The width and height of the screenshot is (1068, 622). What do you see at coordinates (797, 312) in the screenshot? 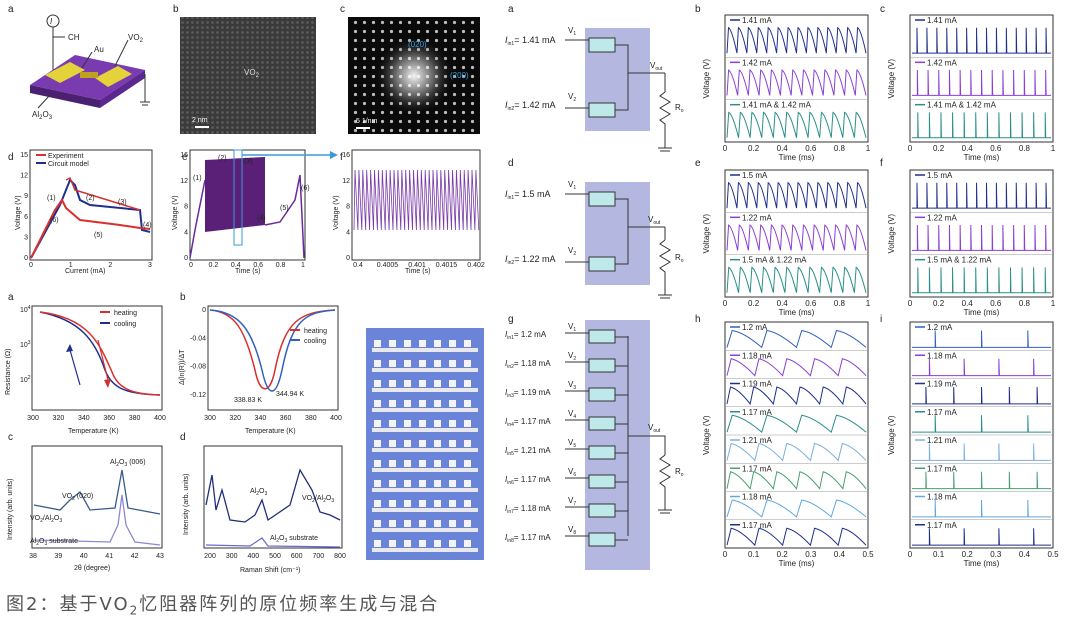
I see `x-axis-label: Time (ms)` at bounding box center [797, 312].